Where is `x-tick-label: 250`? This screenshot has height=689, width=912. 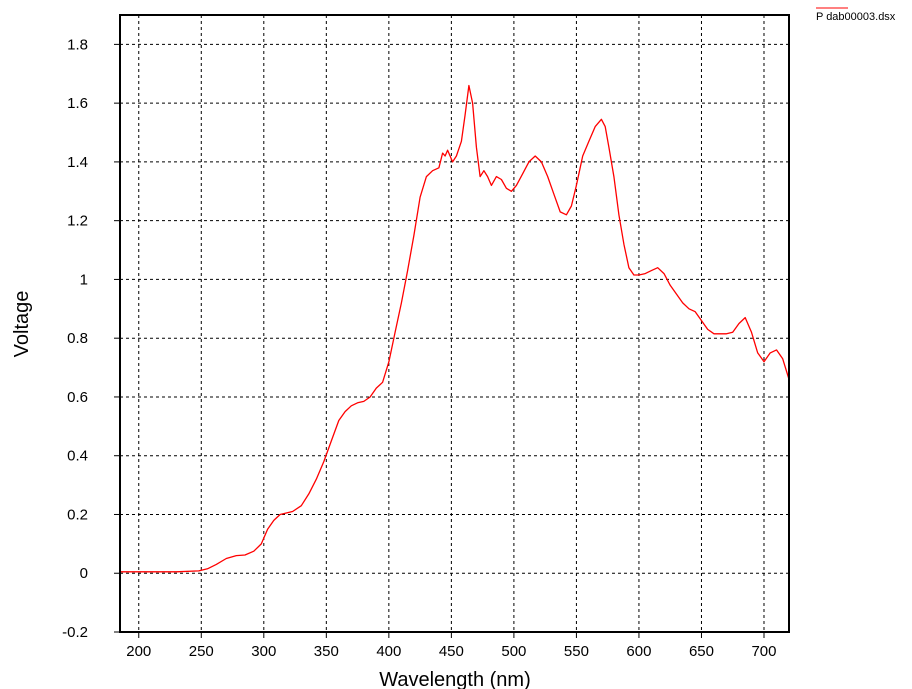 x-tick-label: 250 is located at coordinates (201, 651).